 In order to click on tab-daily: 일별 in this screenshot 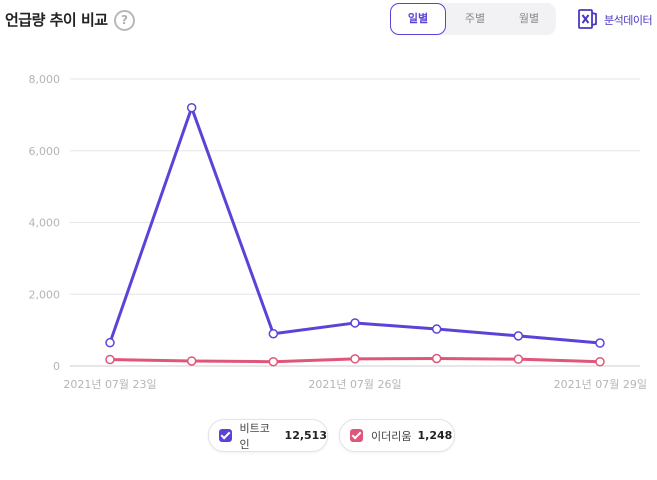, I will do `click(418, 19)`.